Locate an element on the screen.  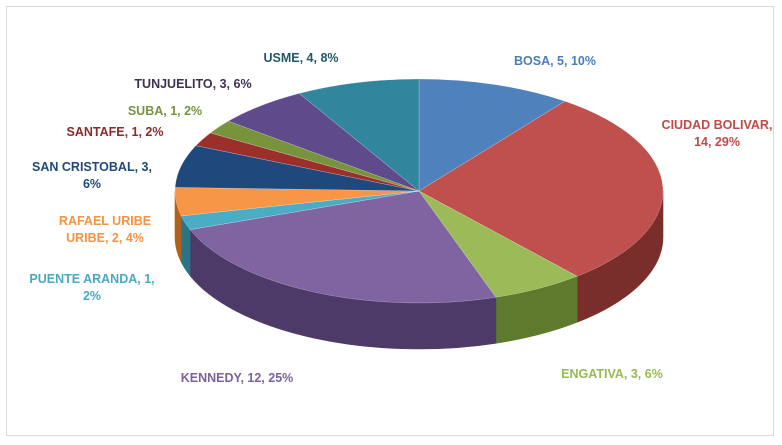
pie-slice-ciudad-bolivar is located at coordinates (541, 189).